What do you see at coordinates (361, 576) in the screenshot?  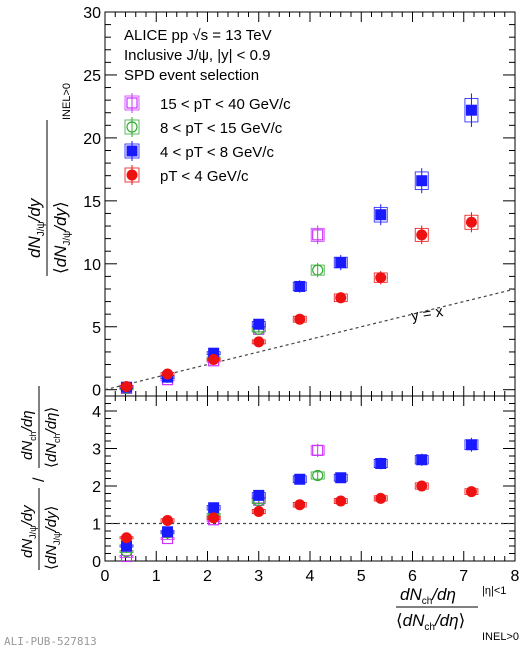 I see `x-tick-label: 5` at bounding box center [361, 576].